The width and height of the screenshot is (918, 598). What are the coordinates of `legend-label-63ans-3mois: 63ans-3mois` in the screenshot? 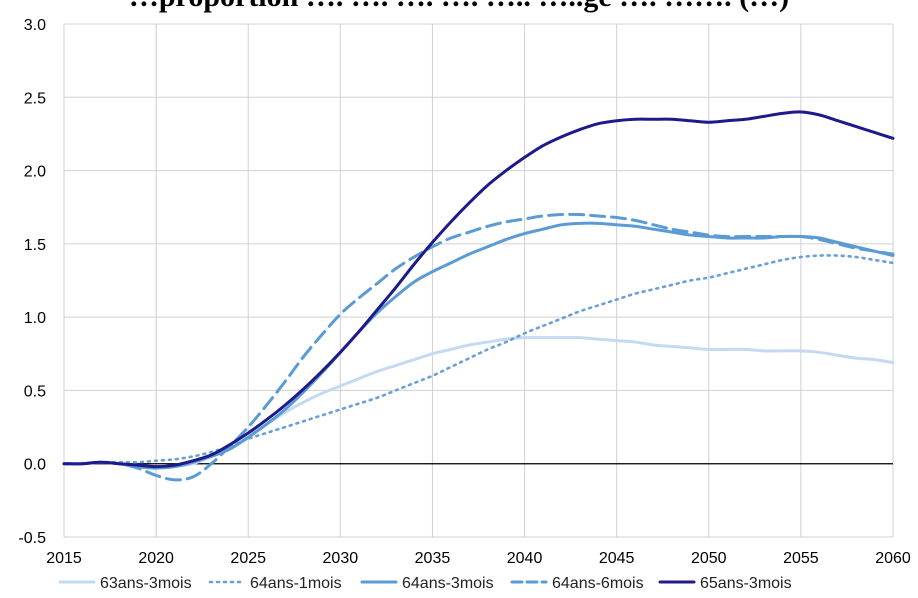 It's located at (146, 583).